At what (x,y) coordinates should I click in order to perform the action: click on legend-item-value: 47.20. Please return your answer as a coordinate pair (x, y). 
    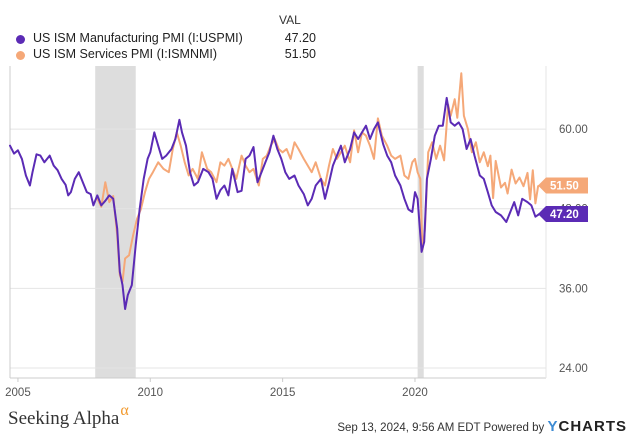
    Looking at the image, I should click on (300, 38).